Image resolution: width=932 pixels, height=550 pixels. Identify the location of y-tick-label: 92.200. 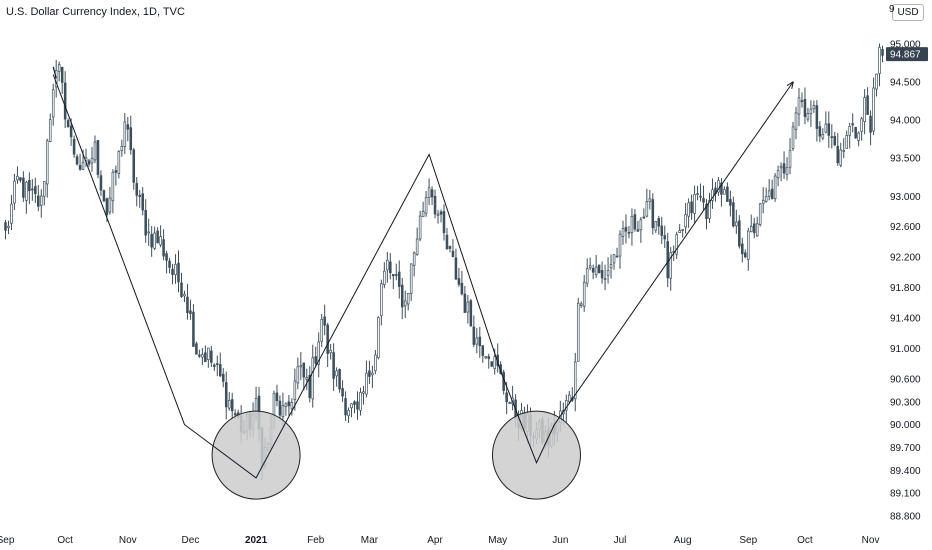
(905, 258).